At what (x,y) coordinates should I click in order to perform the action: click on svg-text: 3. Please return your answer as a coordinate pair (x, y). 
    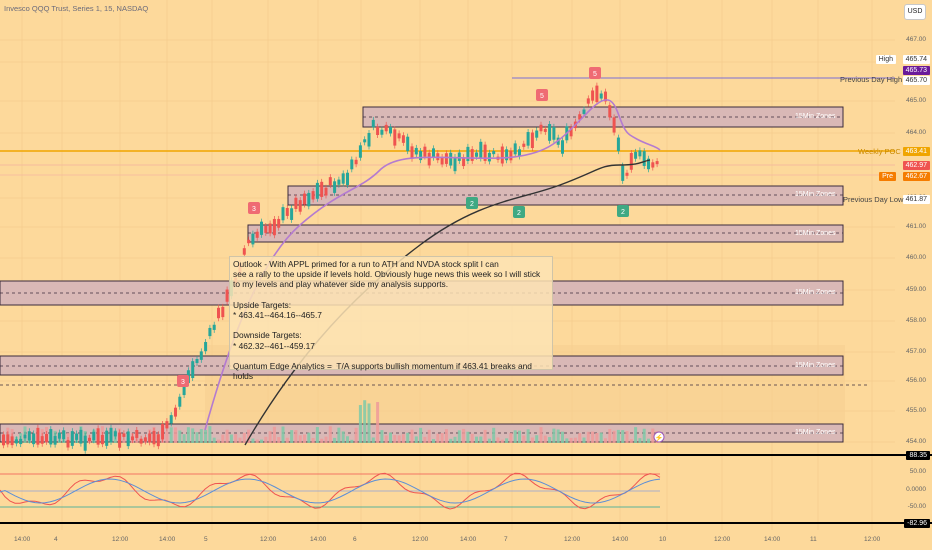
    Looking at the image, I should click on (183, 382).